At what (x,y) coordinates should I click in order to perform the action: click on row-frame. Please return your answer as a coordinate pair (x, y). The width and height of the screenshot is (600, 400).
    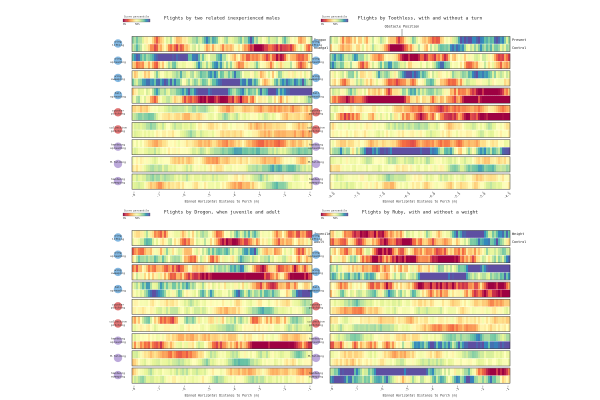
    Looking at the image, I should click on (420, 95).